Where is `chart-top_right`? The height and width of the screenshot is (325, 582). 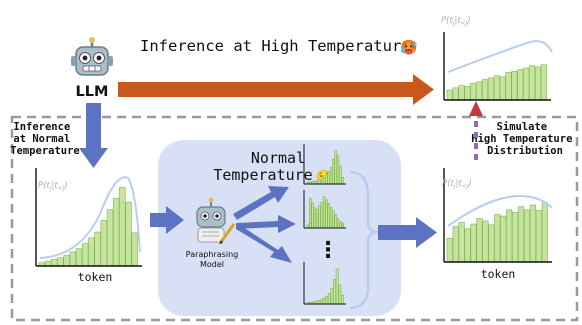
chart-top_right is located at coordinates (498, 66).